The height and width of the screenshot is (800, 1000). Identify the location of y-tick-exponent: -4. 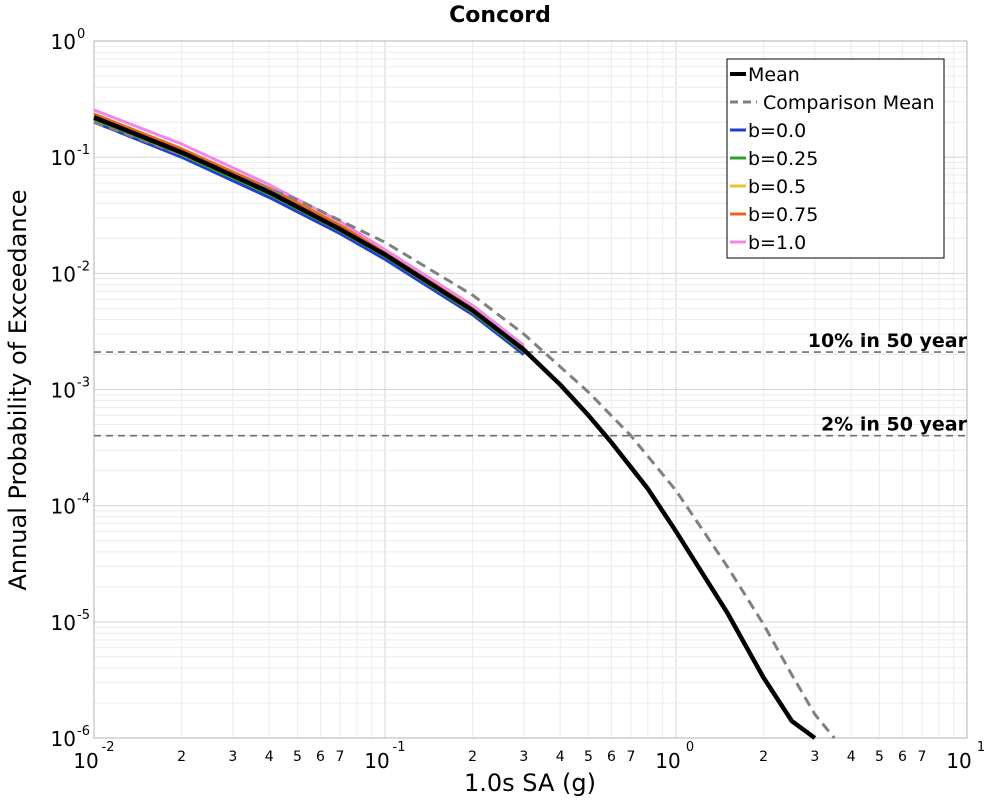
(83, 499).